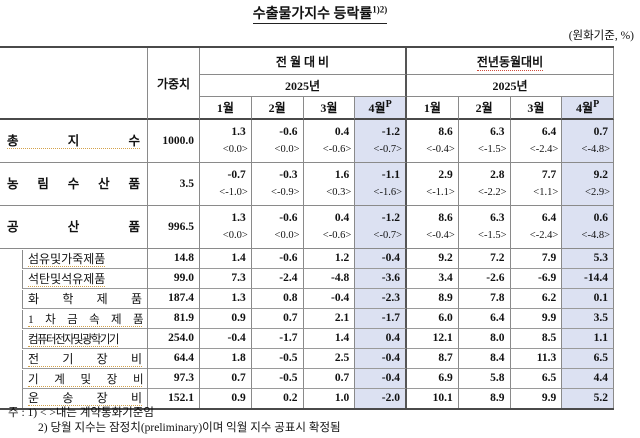 This screenshot has height=438, width=640. I want to click on group-header-label: 전 월 대 비, so click(302, 61).